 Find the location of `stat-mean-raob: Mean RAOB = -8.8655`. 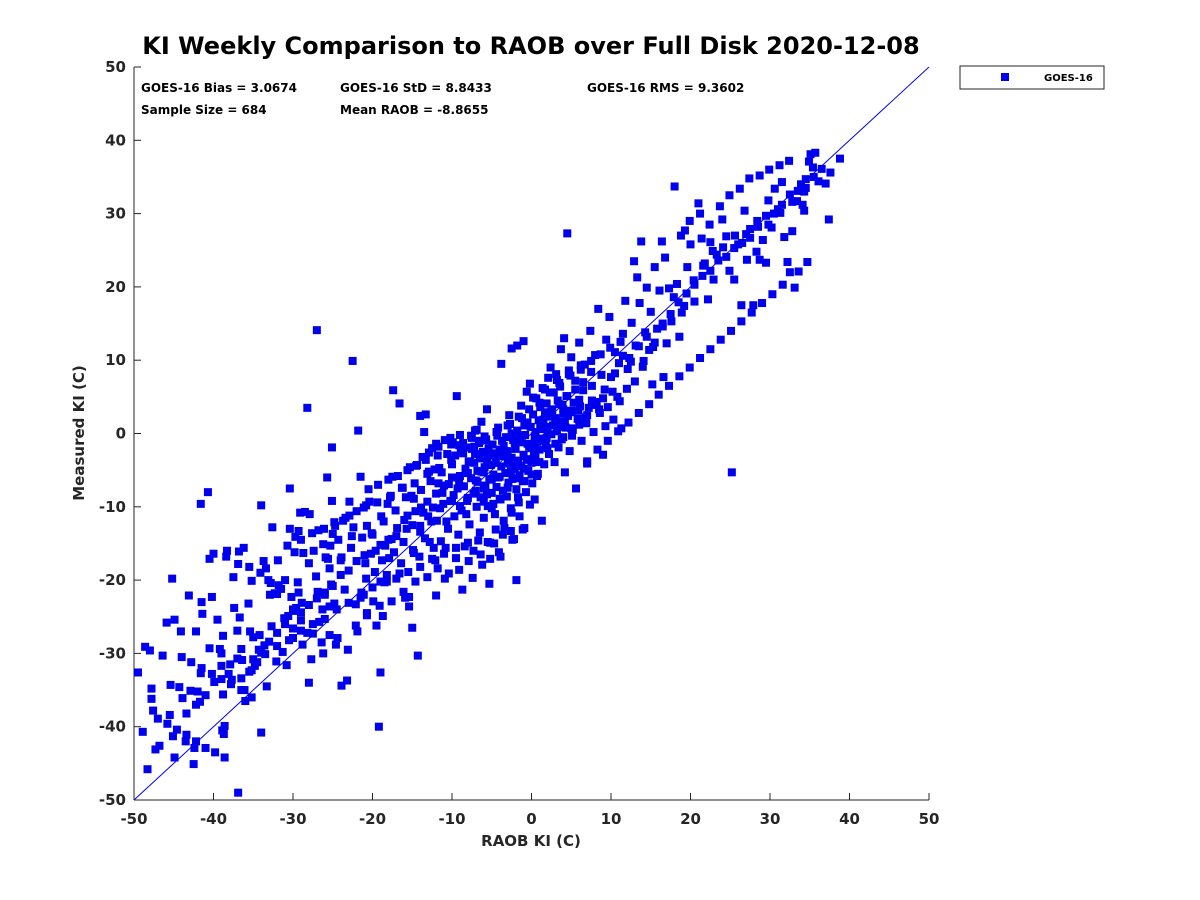

stat-mean-raob: Mean RAOB = -8.8655 is located at coordinates (414, 110).